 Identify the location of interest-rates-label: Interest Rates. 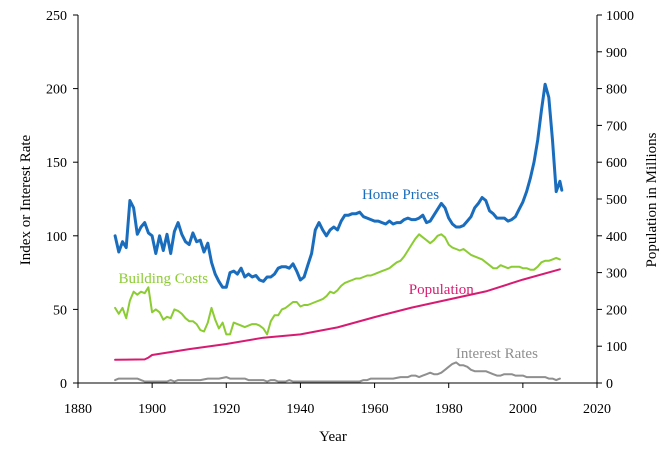
(497, 354).